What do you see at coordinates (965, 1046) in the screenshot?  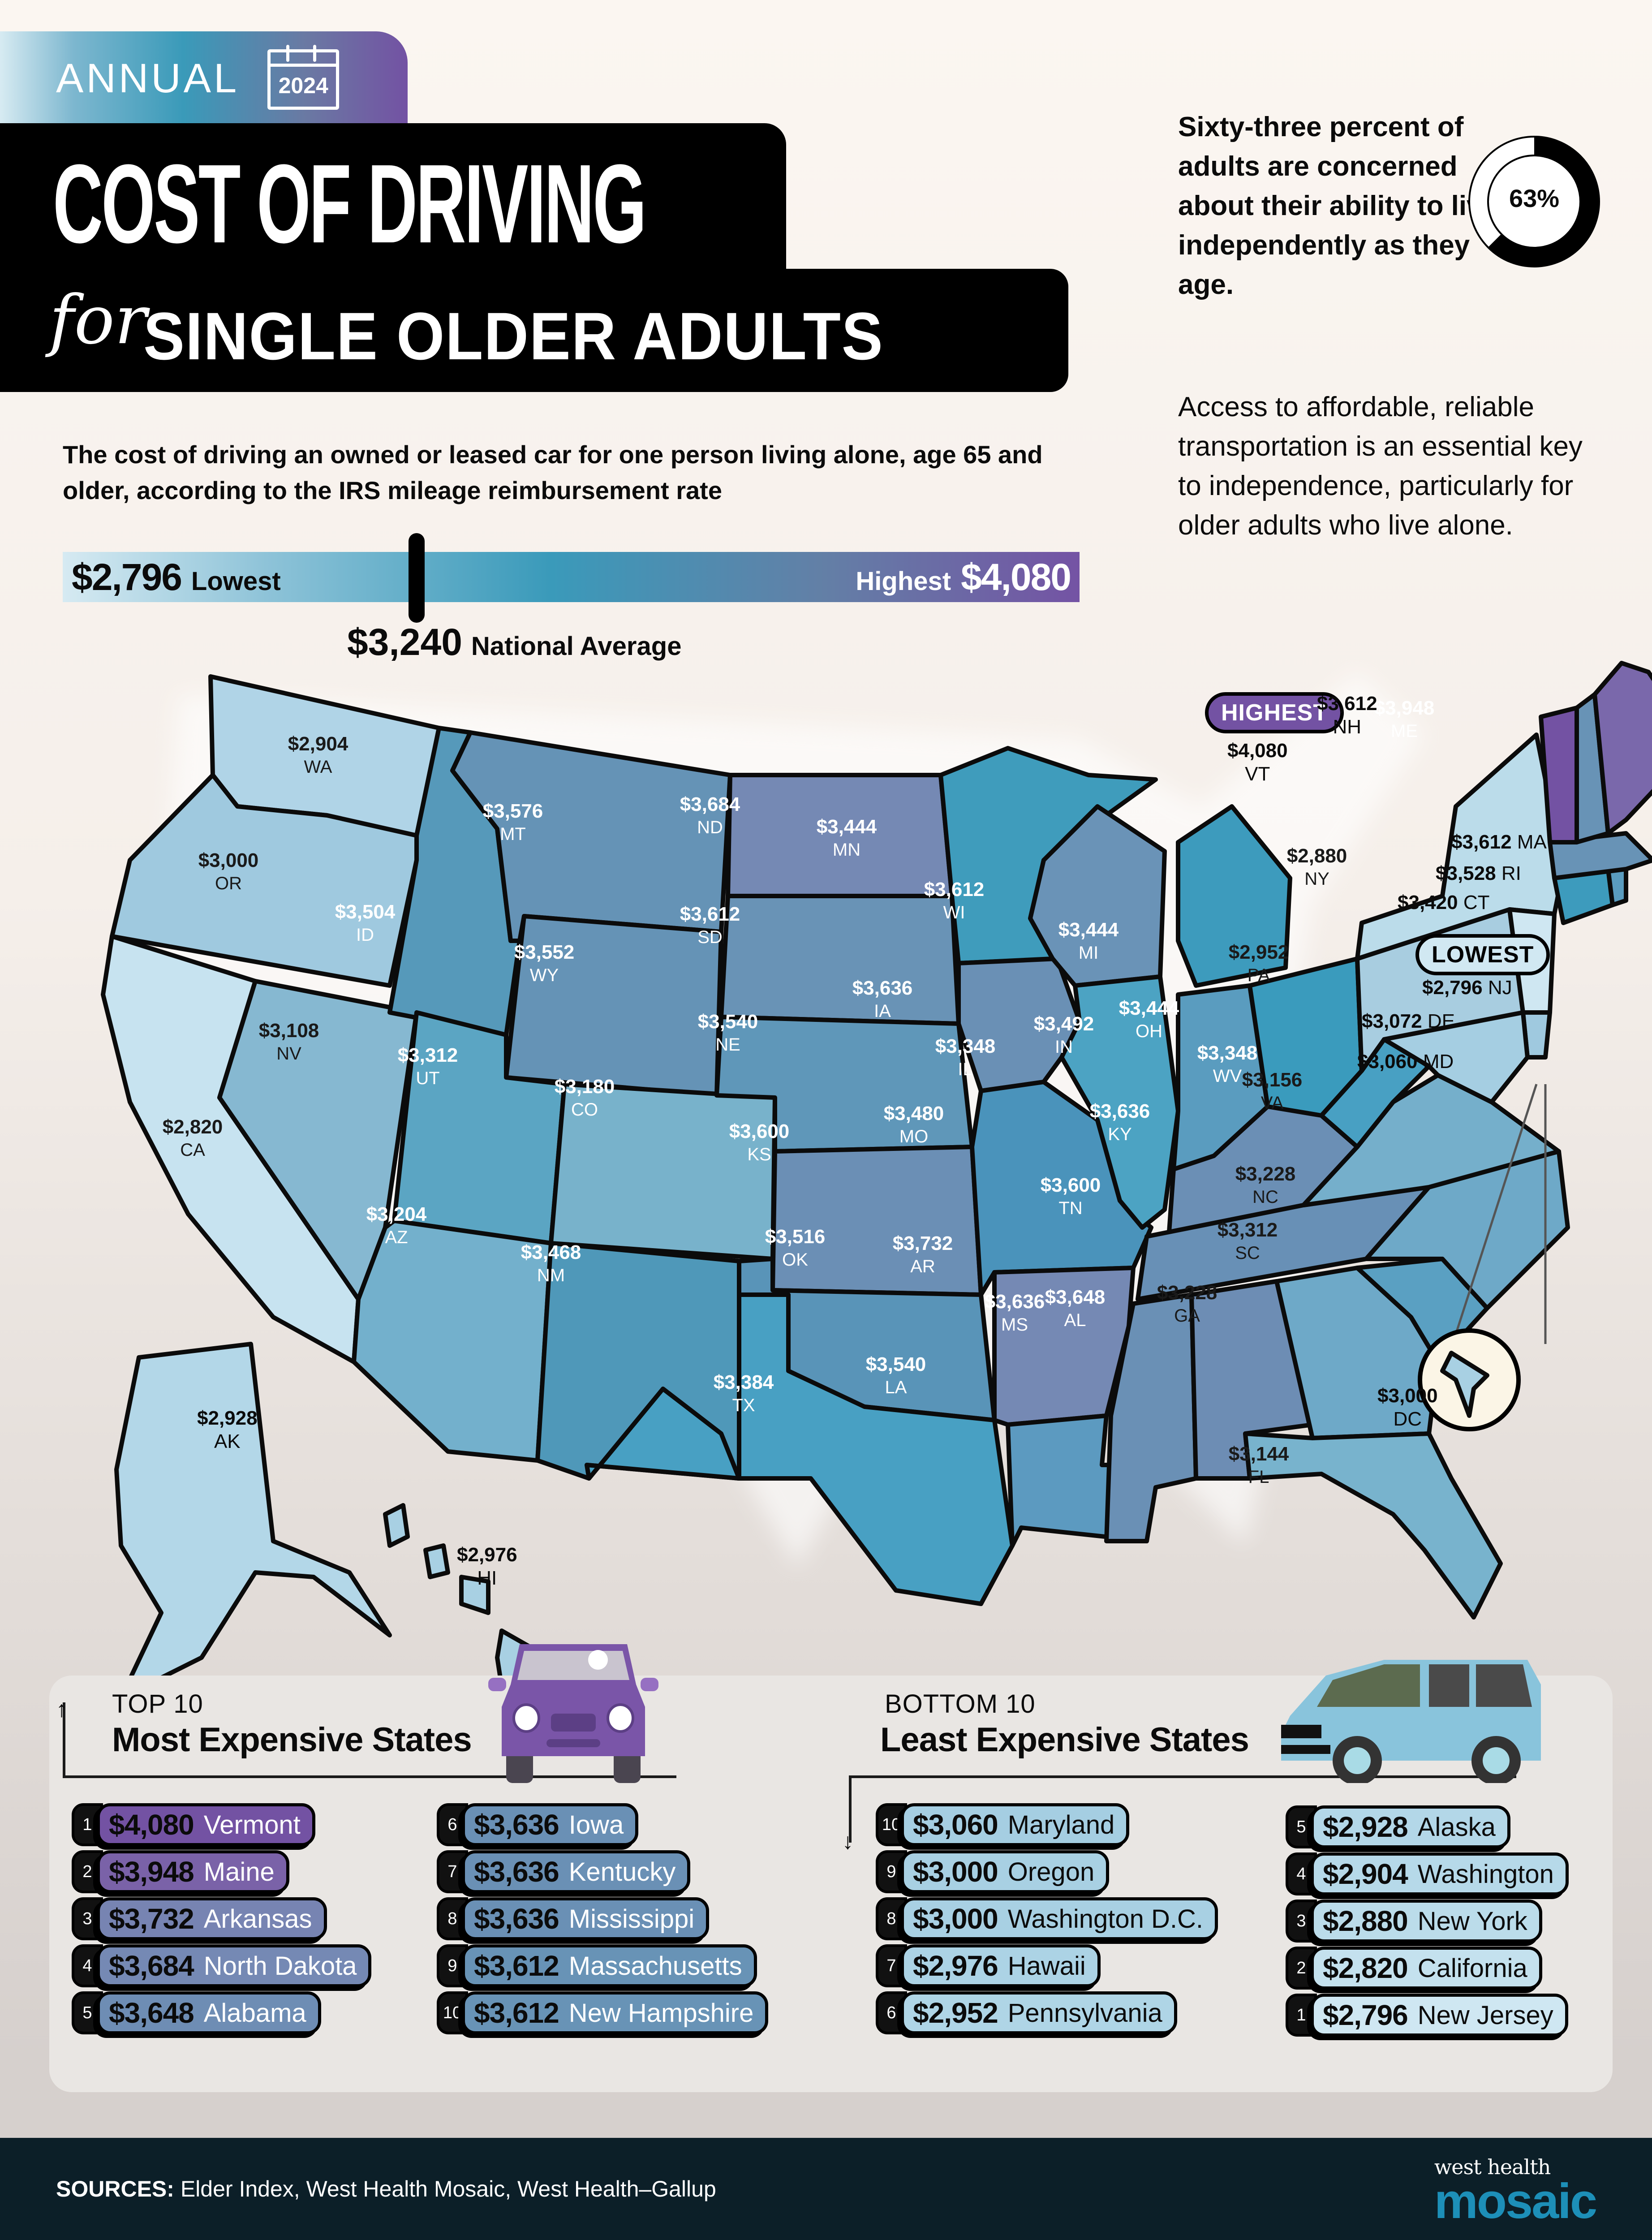 I see `svg-text: $3,348` at bounding box center [965, 1046].